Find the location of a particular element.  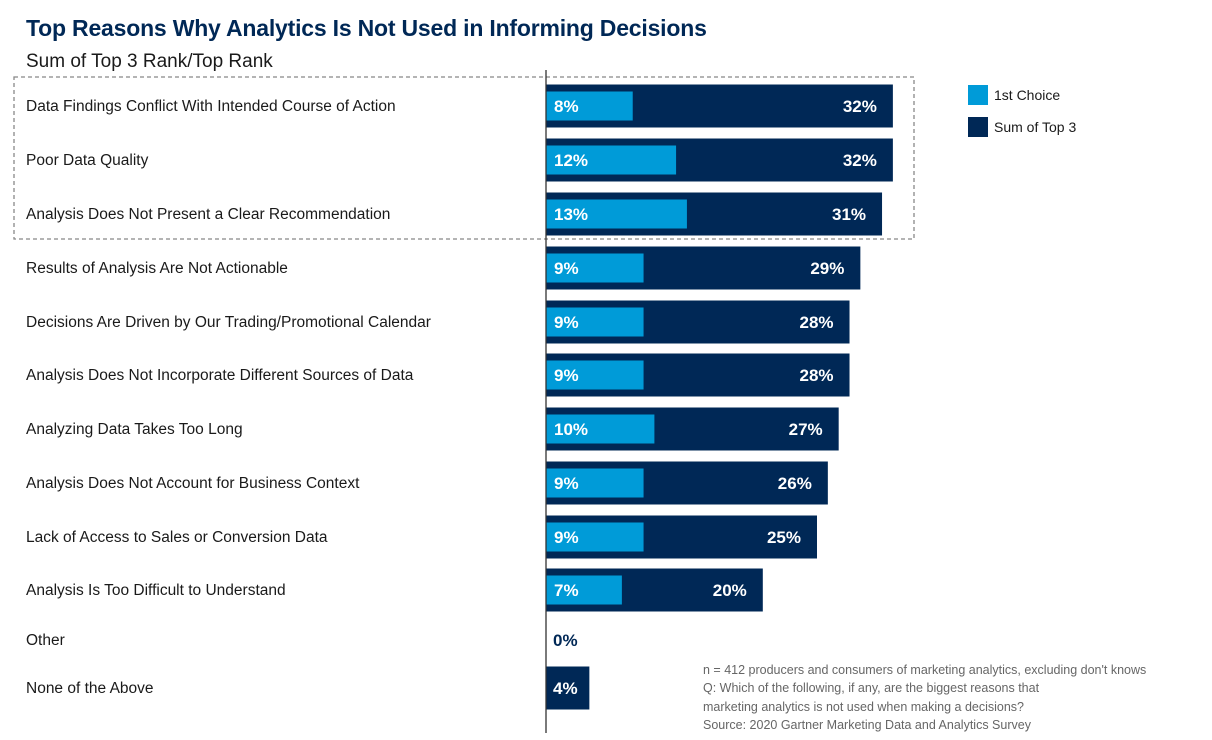

data-label-first-choice: 8% is located at coordinates (566, 106).